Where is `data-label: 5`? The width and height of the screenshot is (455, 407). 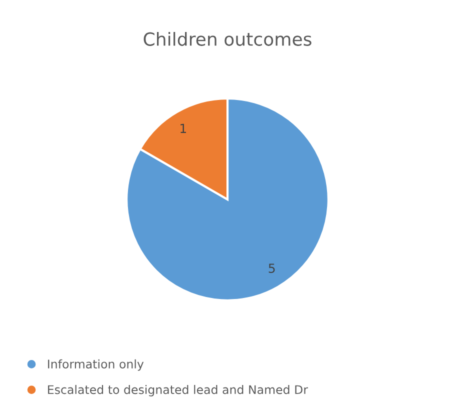 data-label: 5 is located at coordinates (271, 268).